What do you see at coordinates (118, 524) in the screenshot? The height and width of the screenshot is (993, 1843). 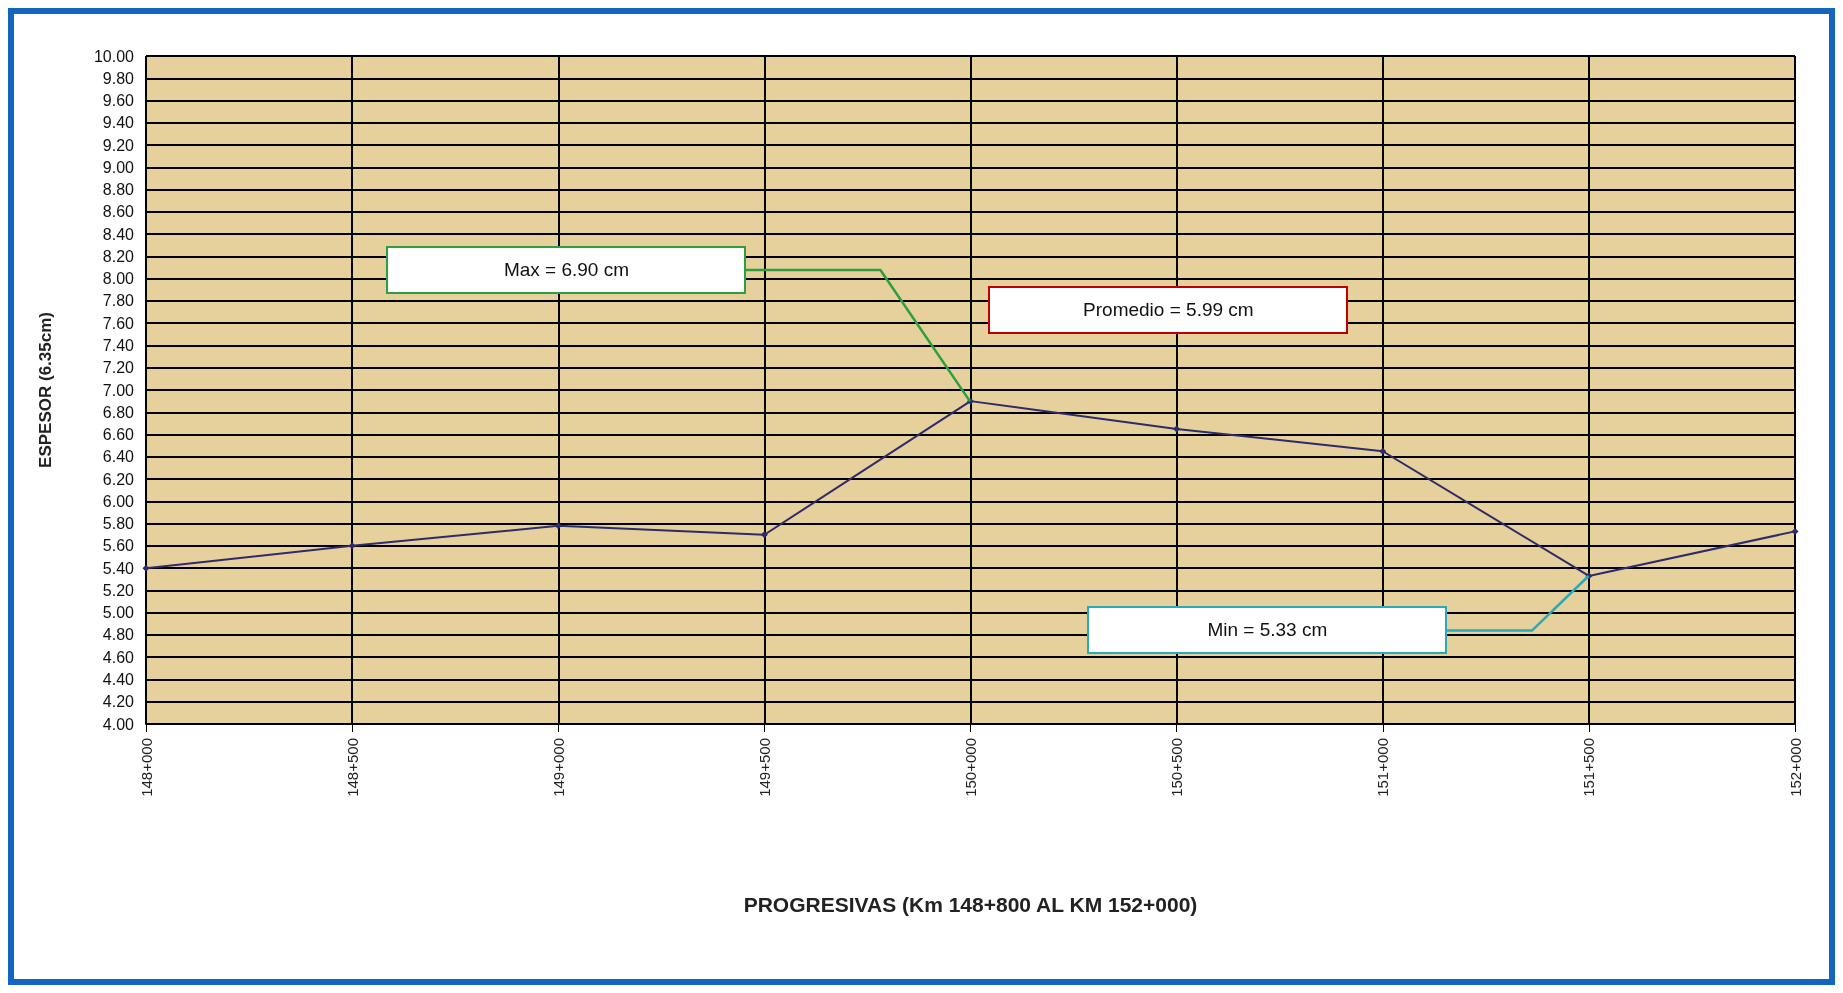 I see `y-tick-label: 5.80` at bounding box center [118, 524].